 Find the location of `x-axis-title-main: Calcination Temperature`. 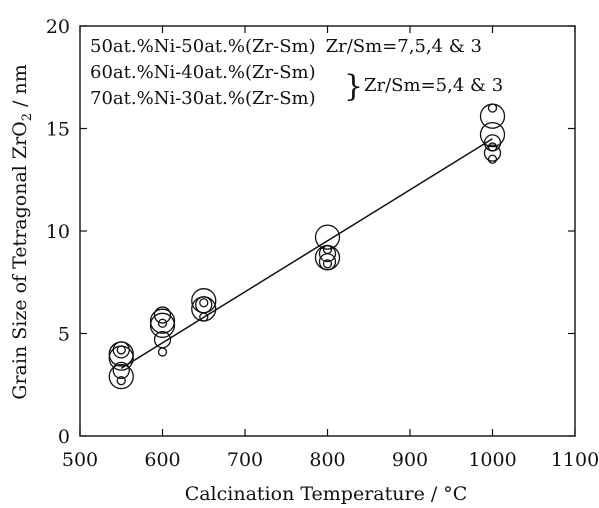

x-axis-title-main: Calcination Temperature is located at coordinates (305, 494).